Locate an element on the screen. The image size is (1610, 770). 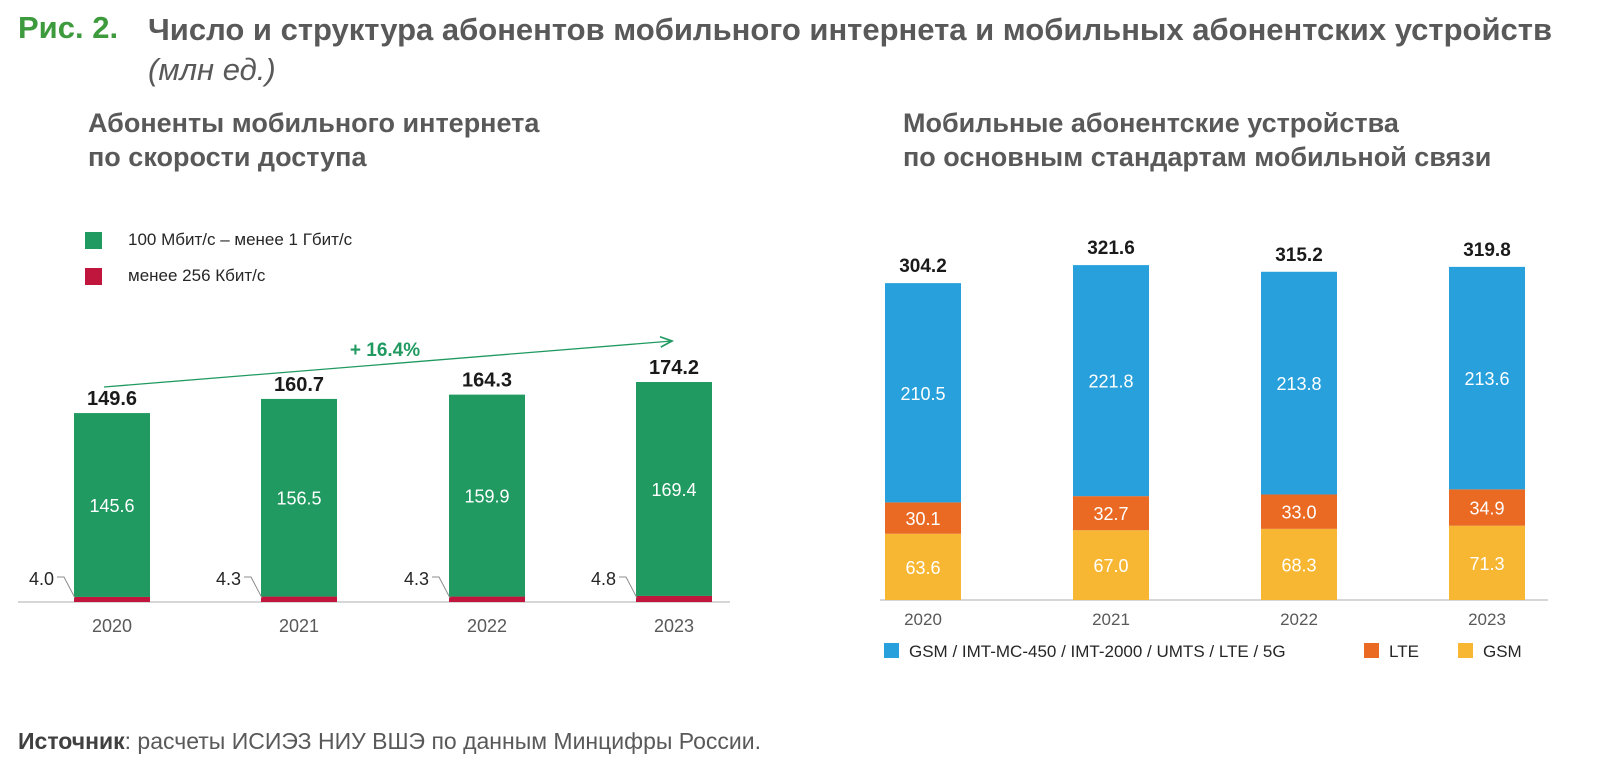
data-label-lte: 34.9 is located at coordinates (1486, 509).